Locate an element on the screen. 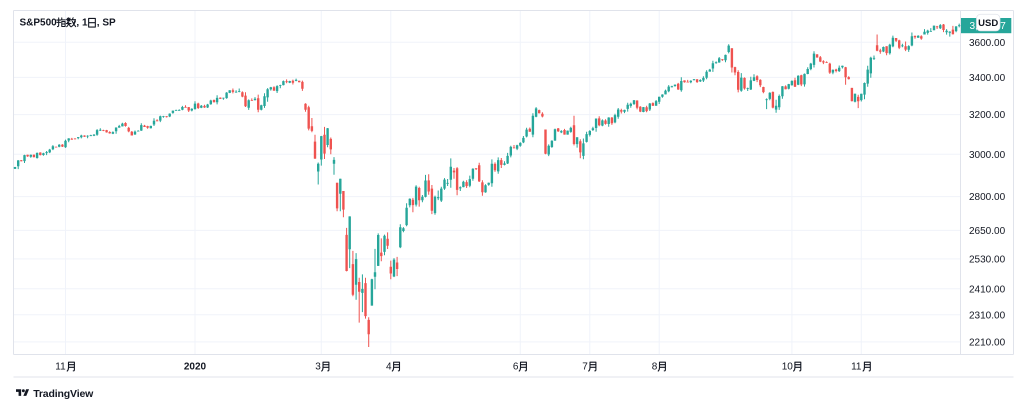 Image resolution: width=1024 pixels, height=406 pixels. svg-text: 8 is located at coordinates (655, 367).